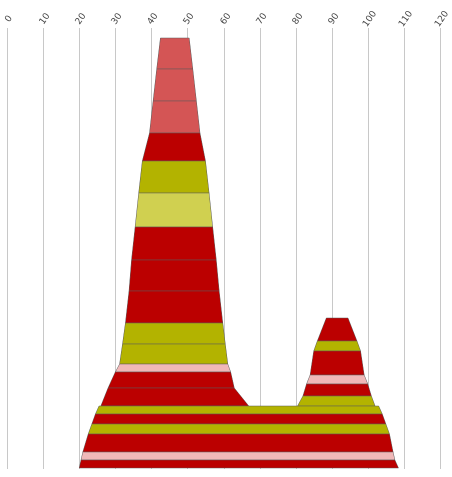 The width and height of the screenshot is (452, 477). I want to click on x-tick-label-80: 80, so click(298, 18).